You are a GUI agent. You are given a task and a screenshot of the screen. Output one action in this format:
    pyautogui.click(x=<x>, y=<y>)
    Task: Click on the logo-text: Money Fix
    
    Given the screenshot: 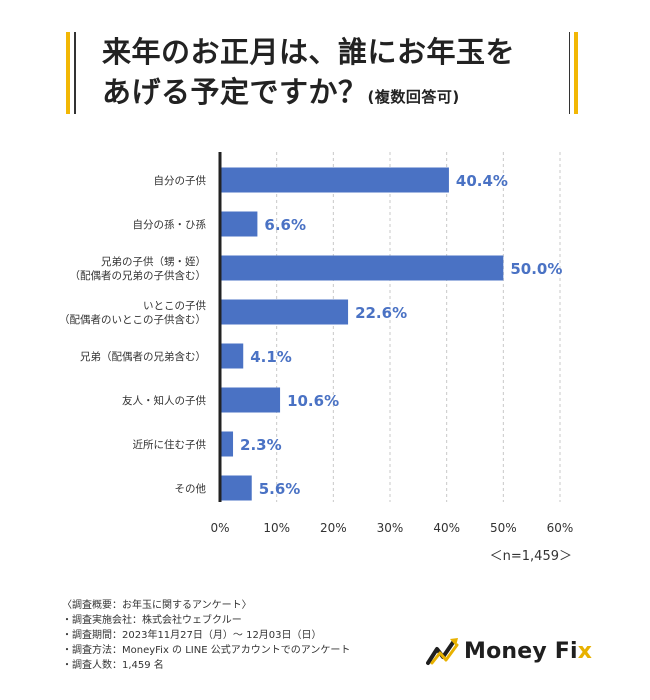 What is the action you would take?
    pyautogui.click(x=528, y=651)
    